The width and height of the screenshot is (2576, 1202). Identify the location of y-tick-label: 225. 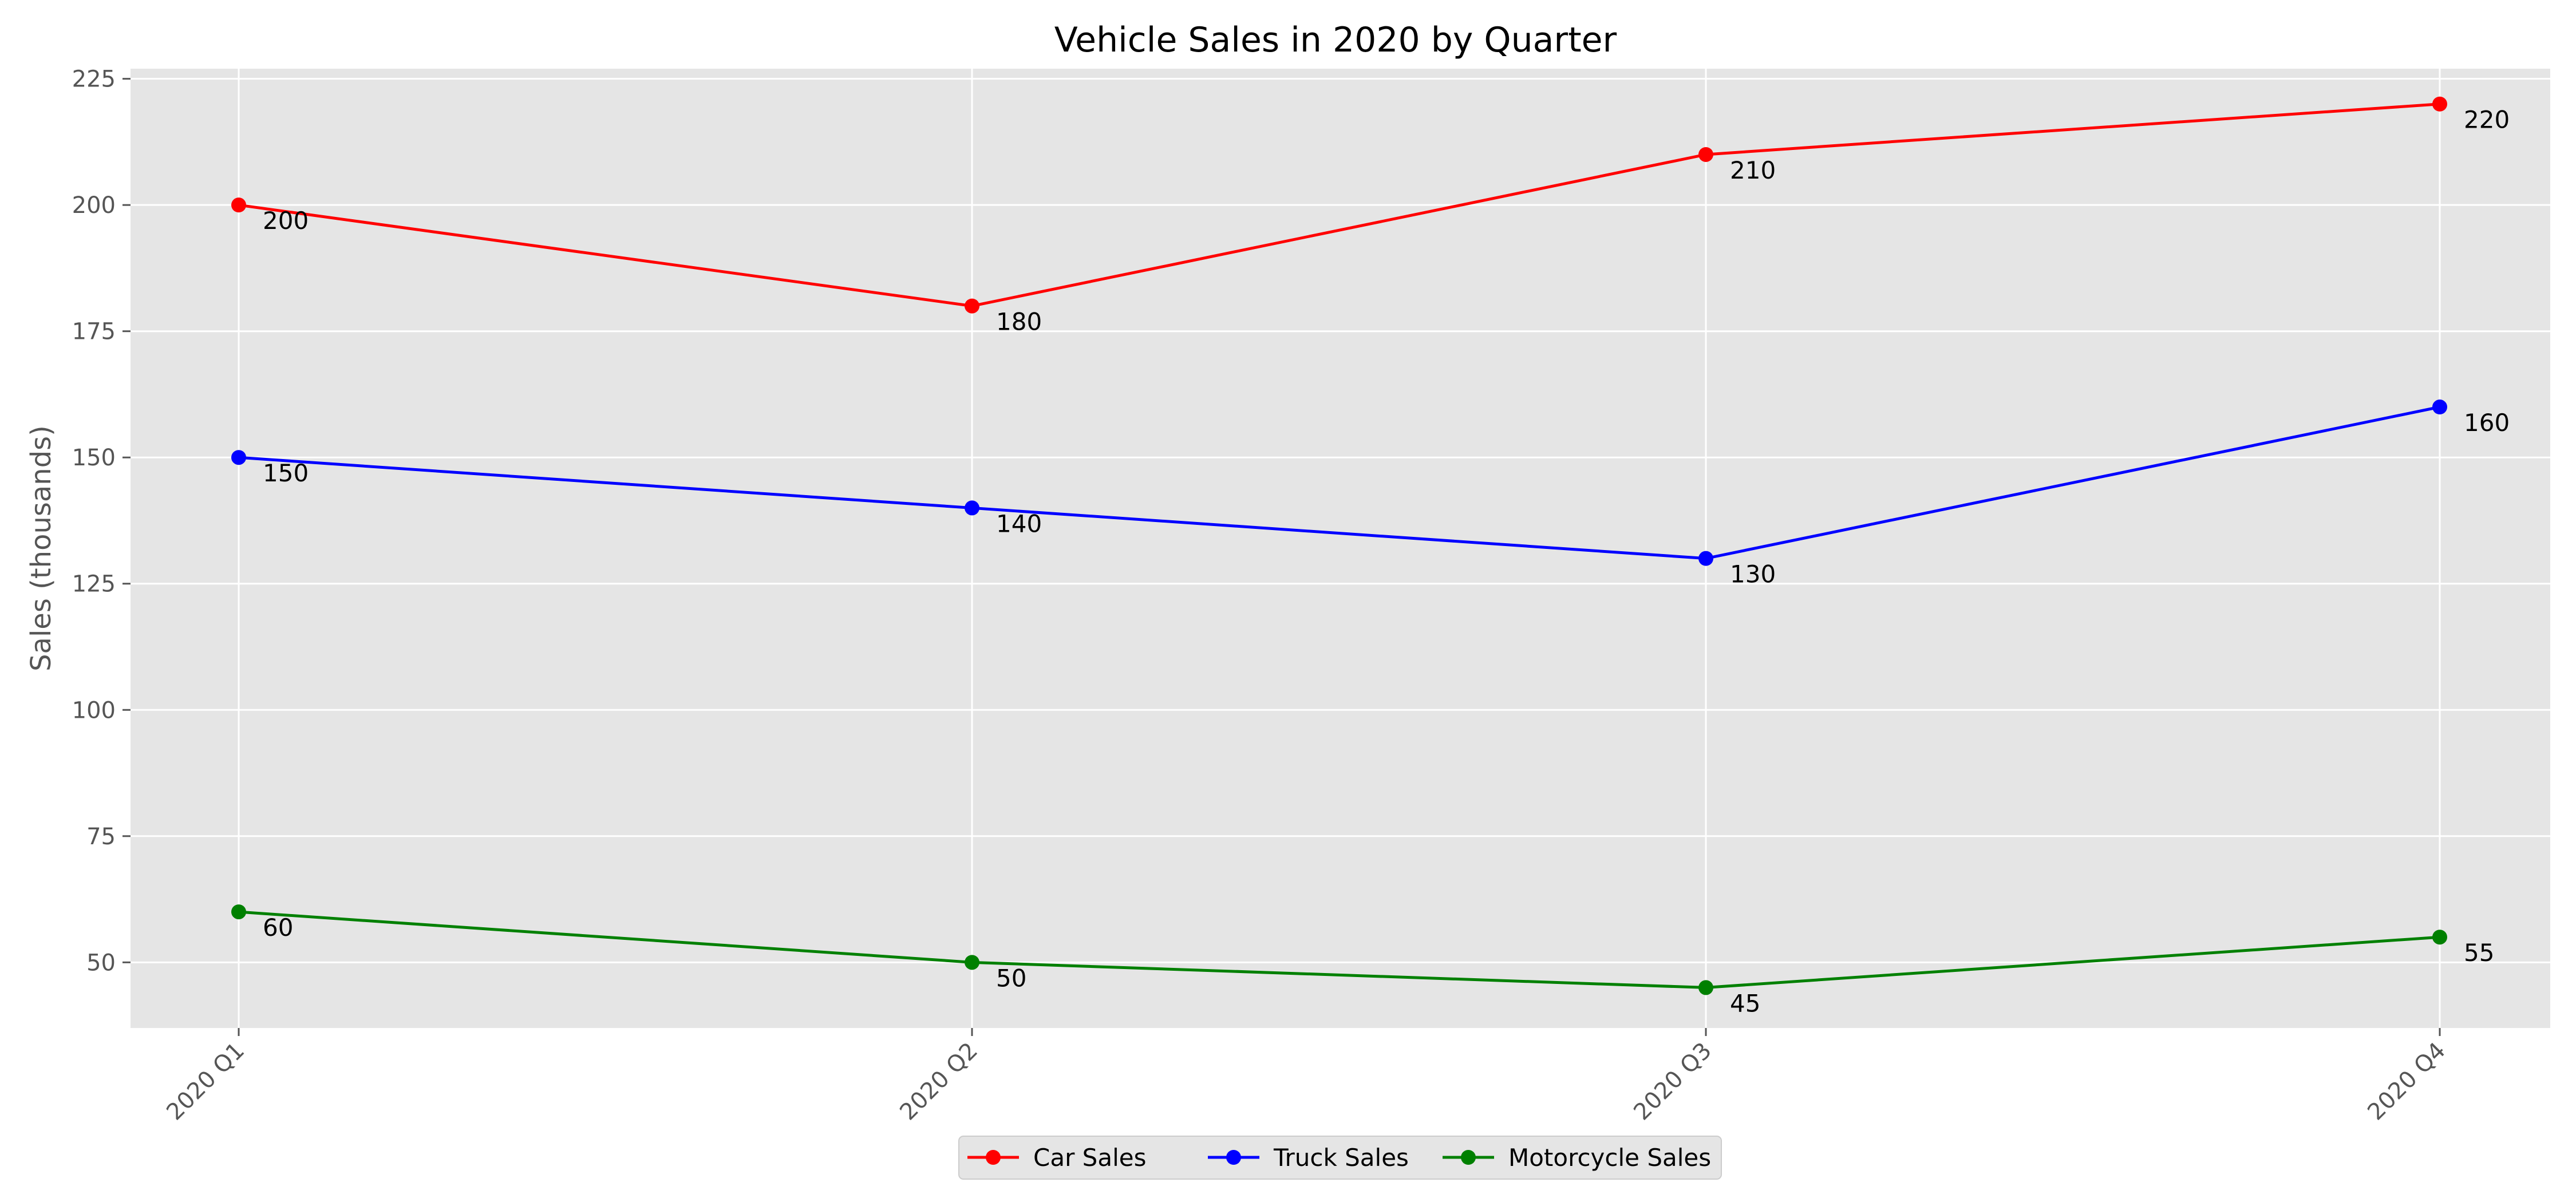
(94, 80).